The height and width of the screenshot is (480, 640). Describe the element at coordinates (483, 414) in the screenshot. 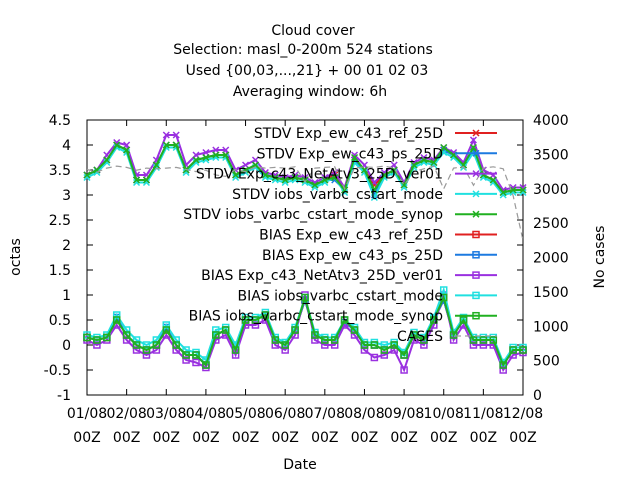

I see `x-tick-label: 11/08` at that location.